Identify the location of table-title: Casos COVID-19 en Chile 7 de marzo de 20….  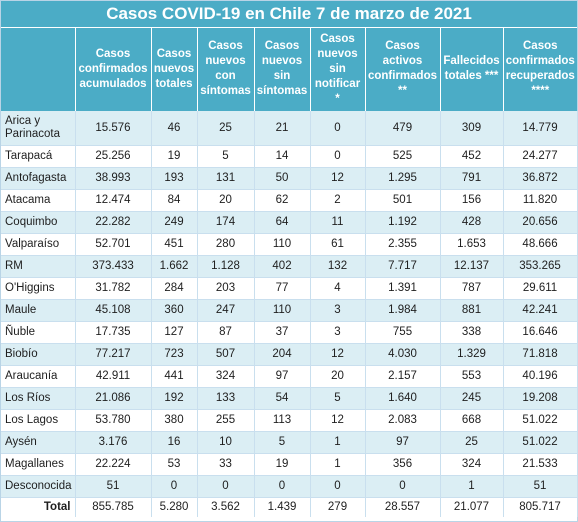
(289, 14).